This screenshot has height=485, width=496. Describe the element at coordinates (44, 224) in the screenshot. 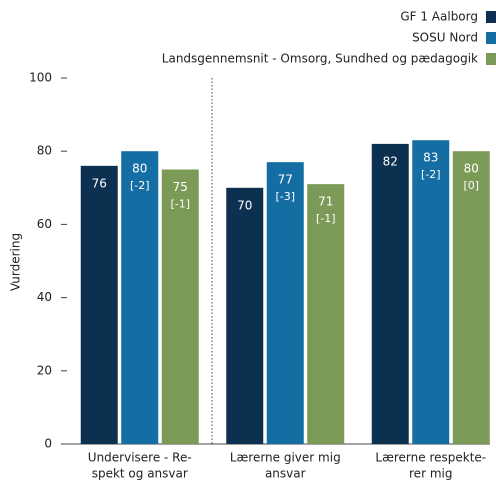

I see `y-tick-label: 60` at that location.